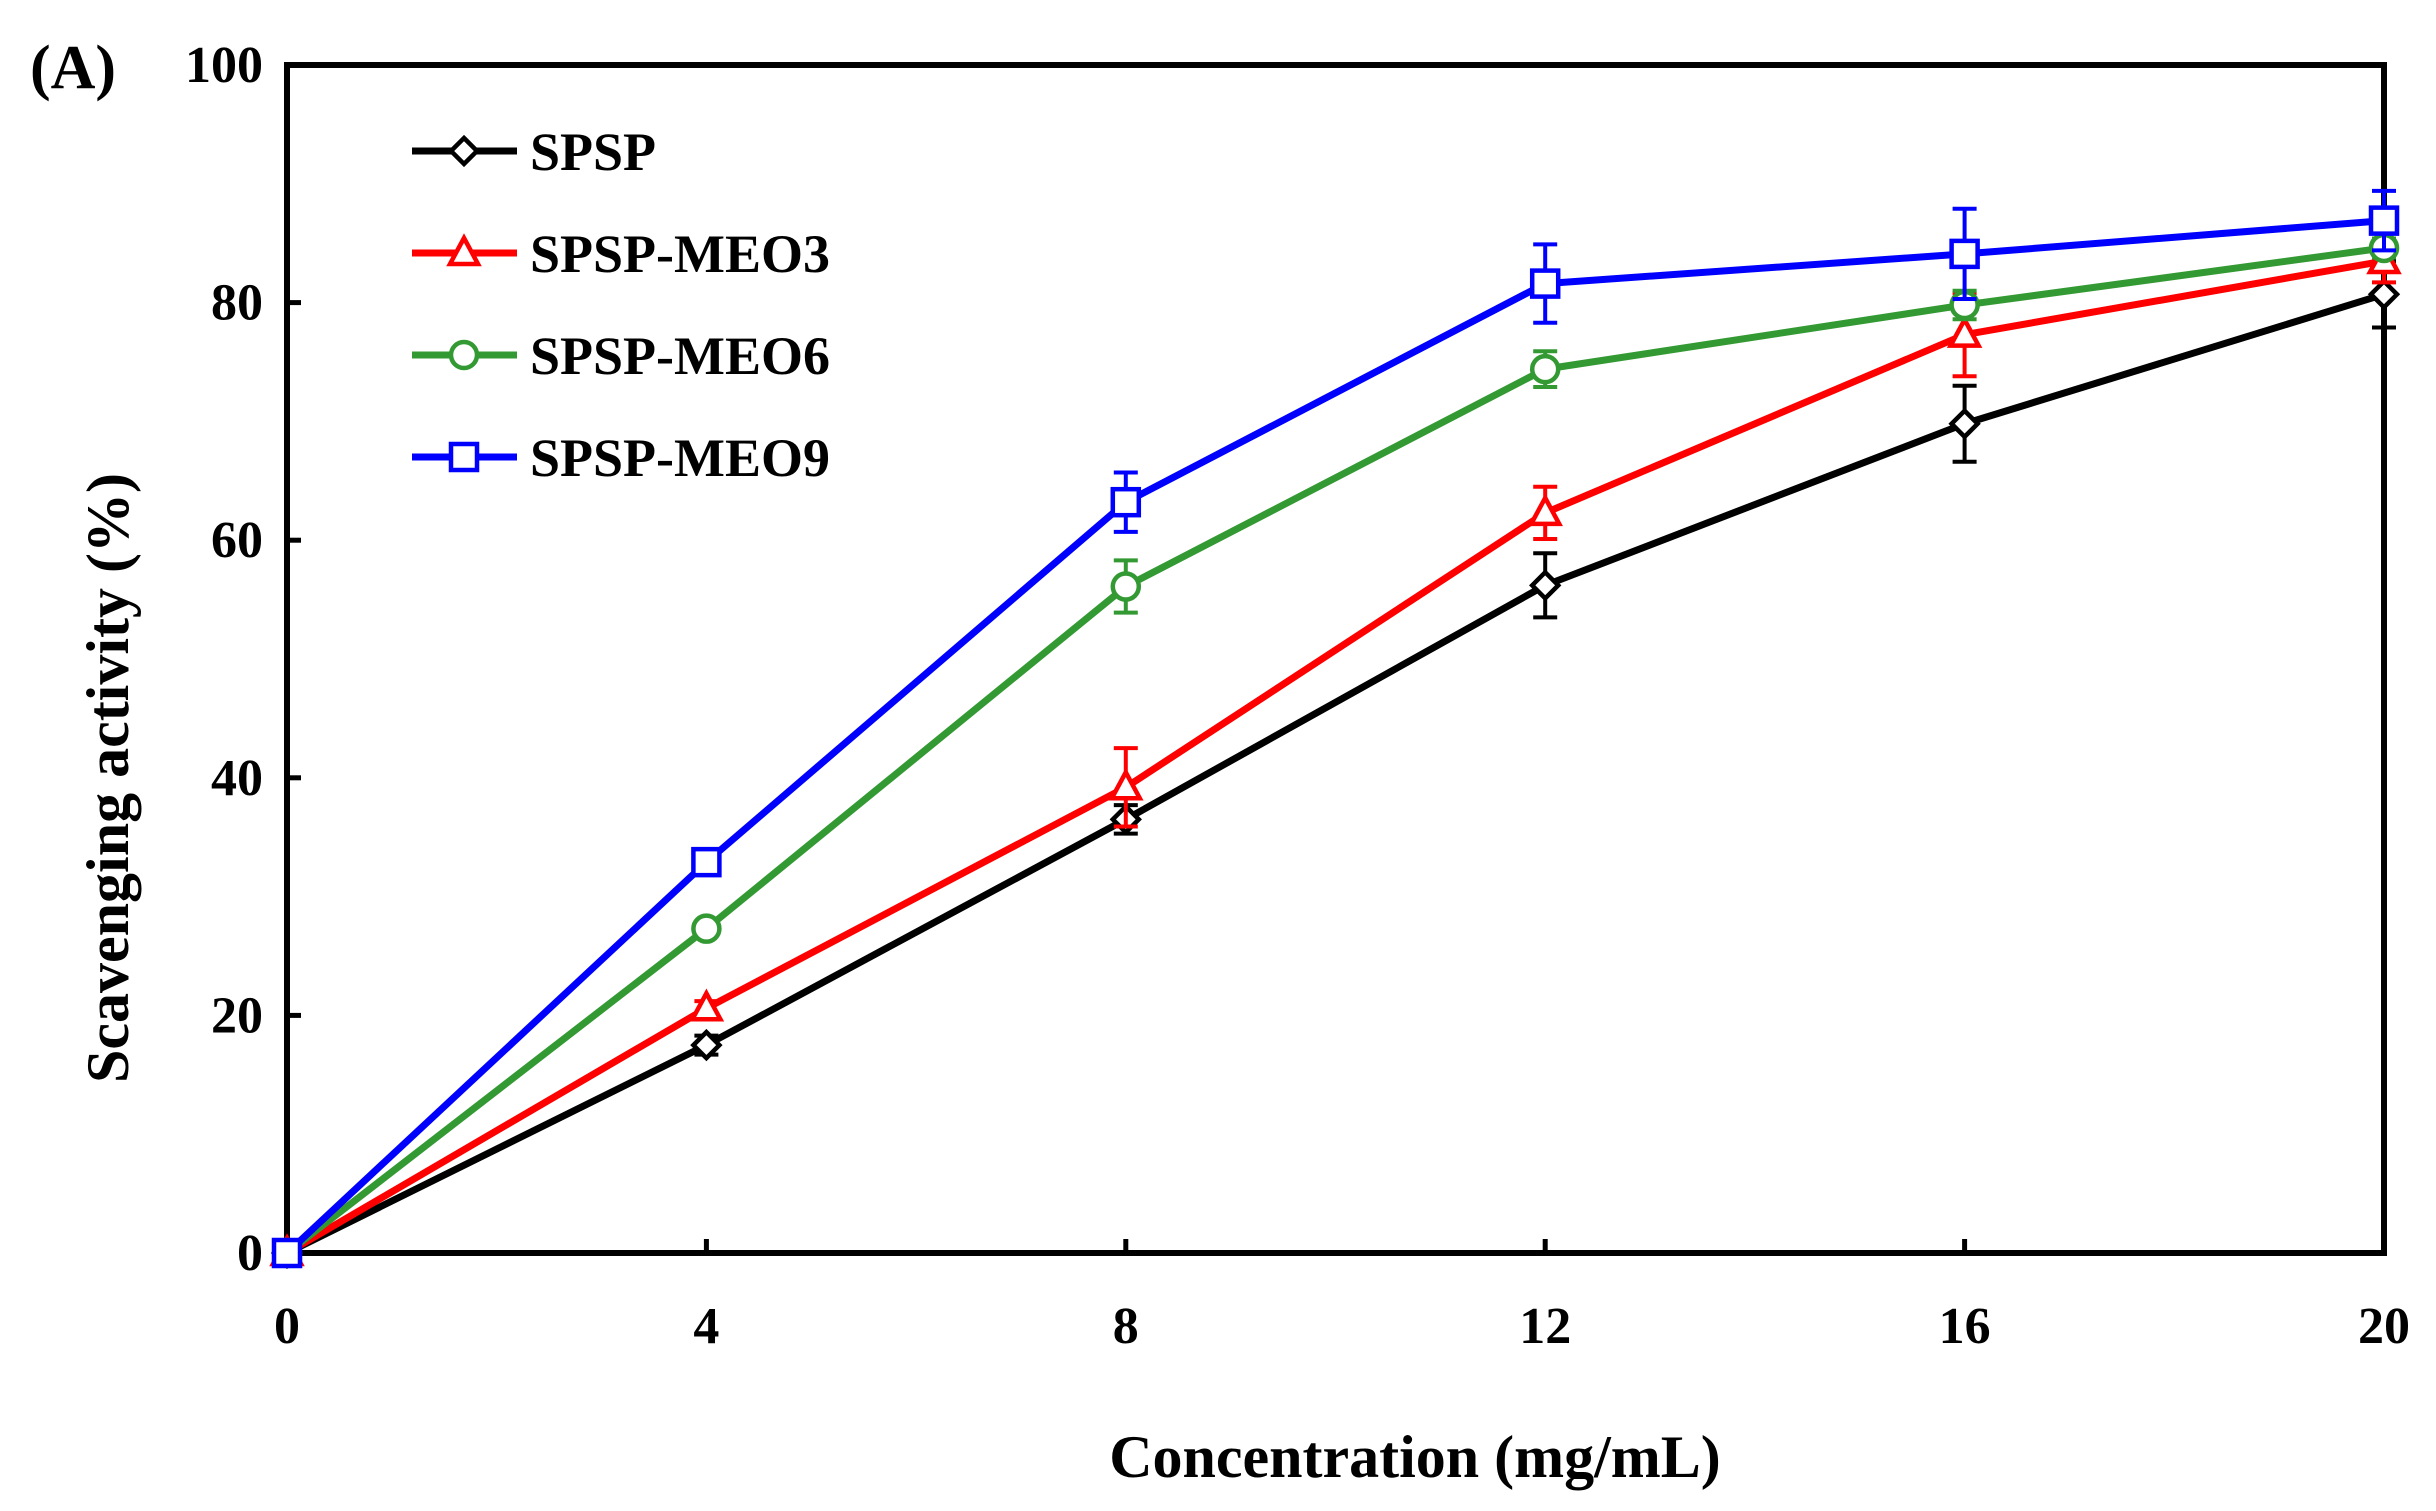  Describe the element at coordinates (2384, 1326) in the screenshot. I see `x-tick-label: 20` at that location.